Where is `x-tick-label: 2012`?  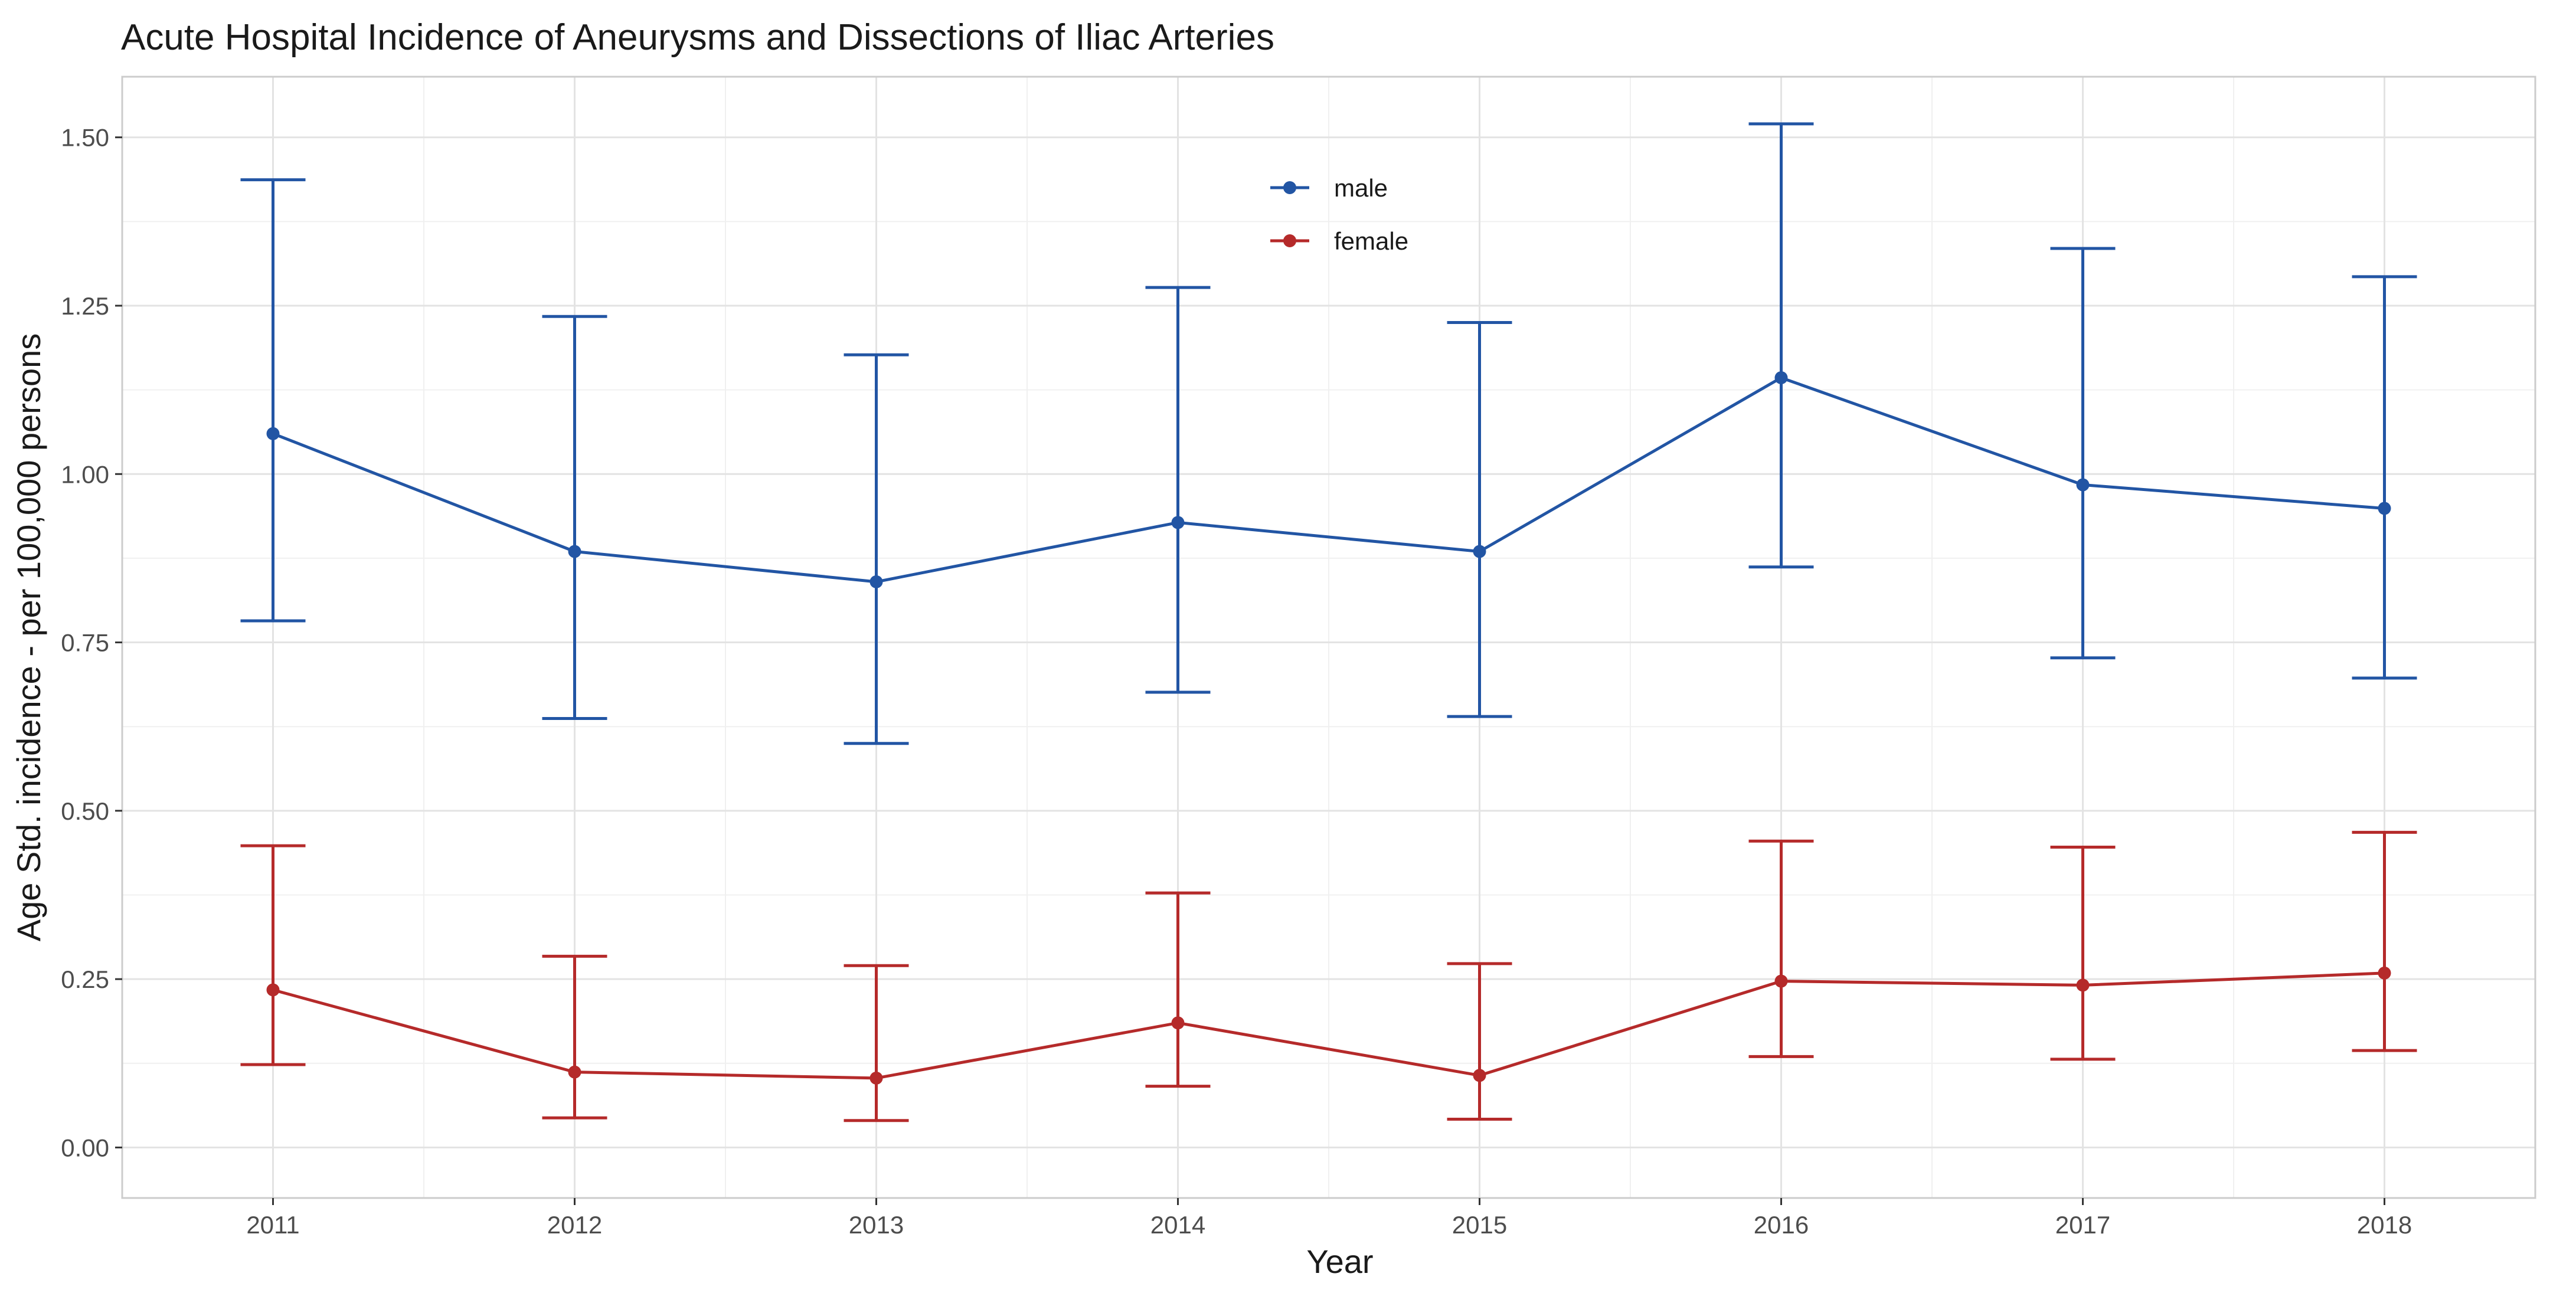
x-tick-label: 2012 is located at coordinates (574, 1225).